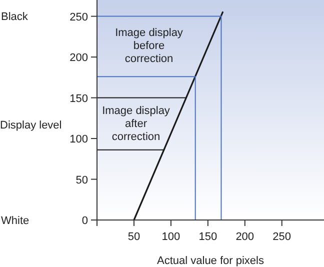 The height and width of the screenshot is (267, 324). Describe the element at coordinates (14, 17) in the screenshot. I see `text: Black` at that location.